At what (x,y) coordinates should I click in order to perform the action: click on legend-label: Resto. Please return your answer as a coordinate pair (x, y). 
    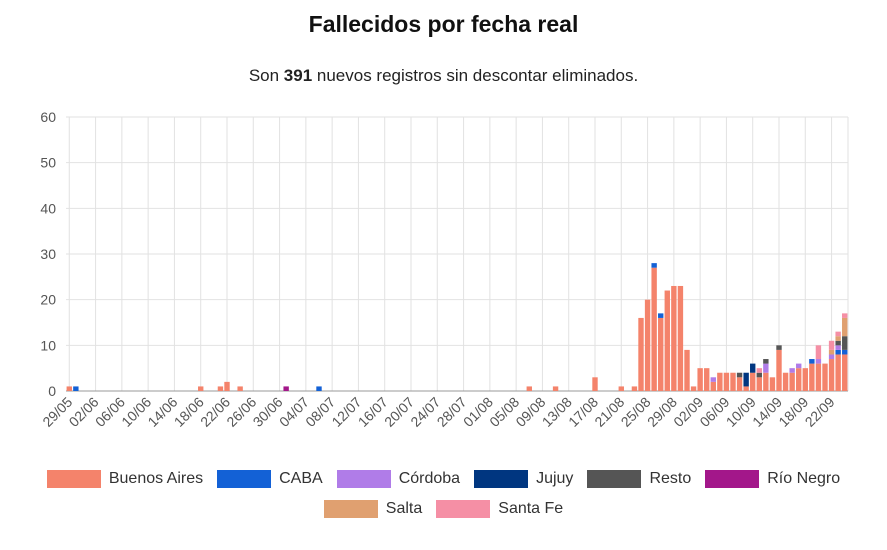
    Looking at the image, I should click on (670, 478).